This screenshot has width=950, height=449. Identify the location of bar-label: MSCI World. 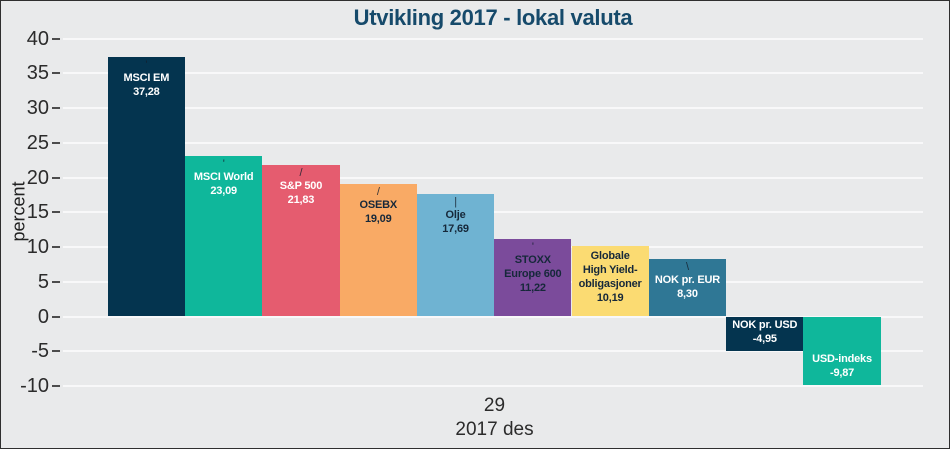
(223, 177).